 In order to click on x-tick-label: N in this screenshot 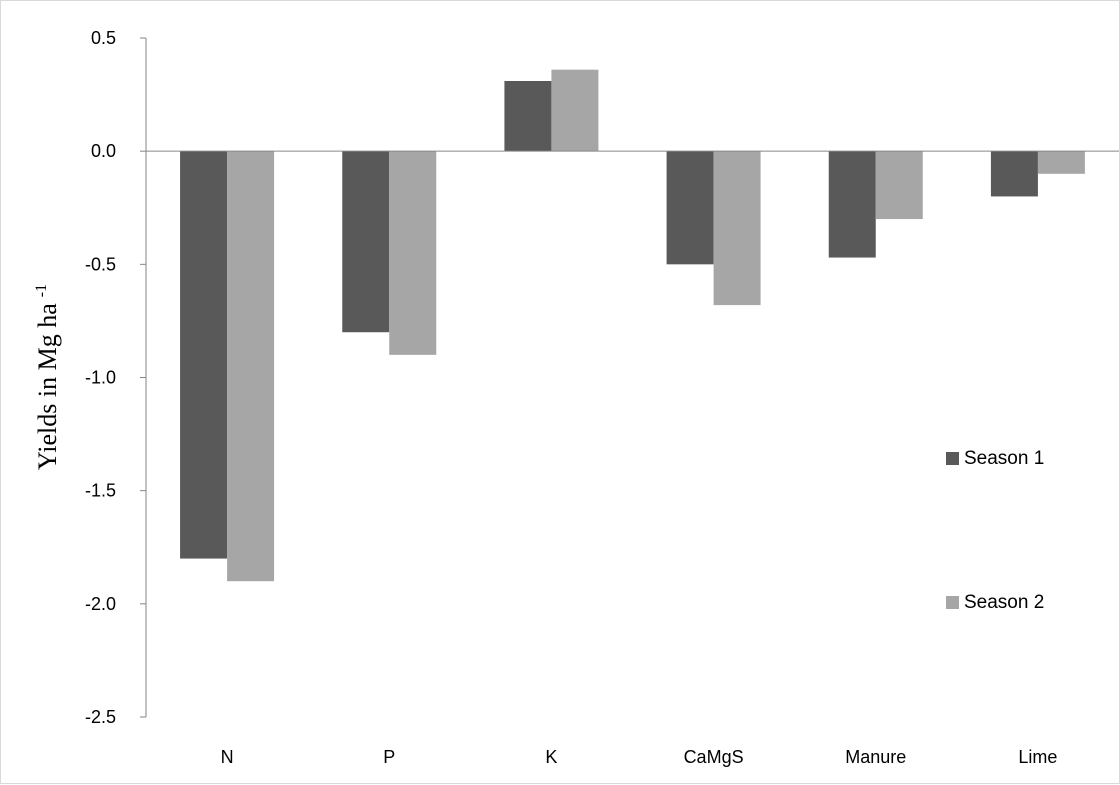, I will do `click(227, 757)`.